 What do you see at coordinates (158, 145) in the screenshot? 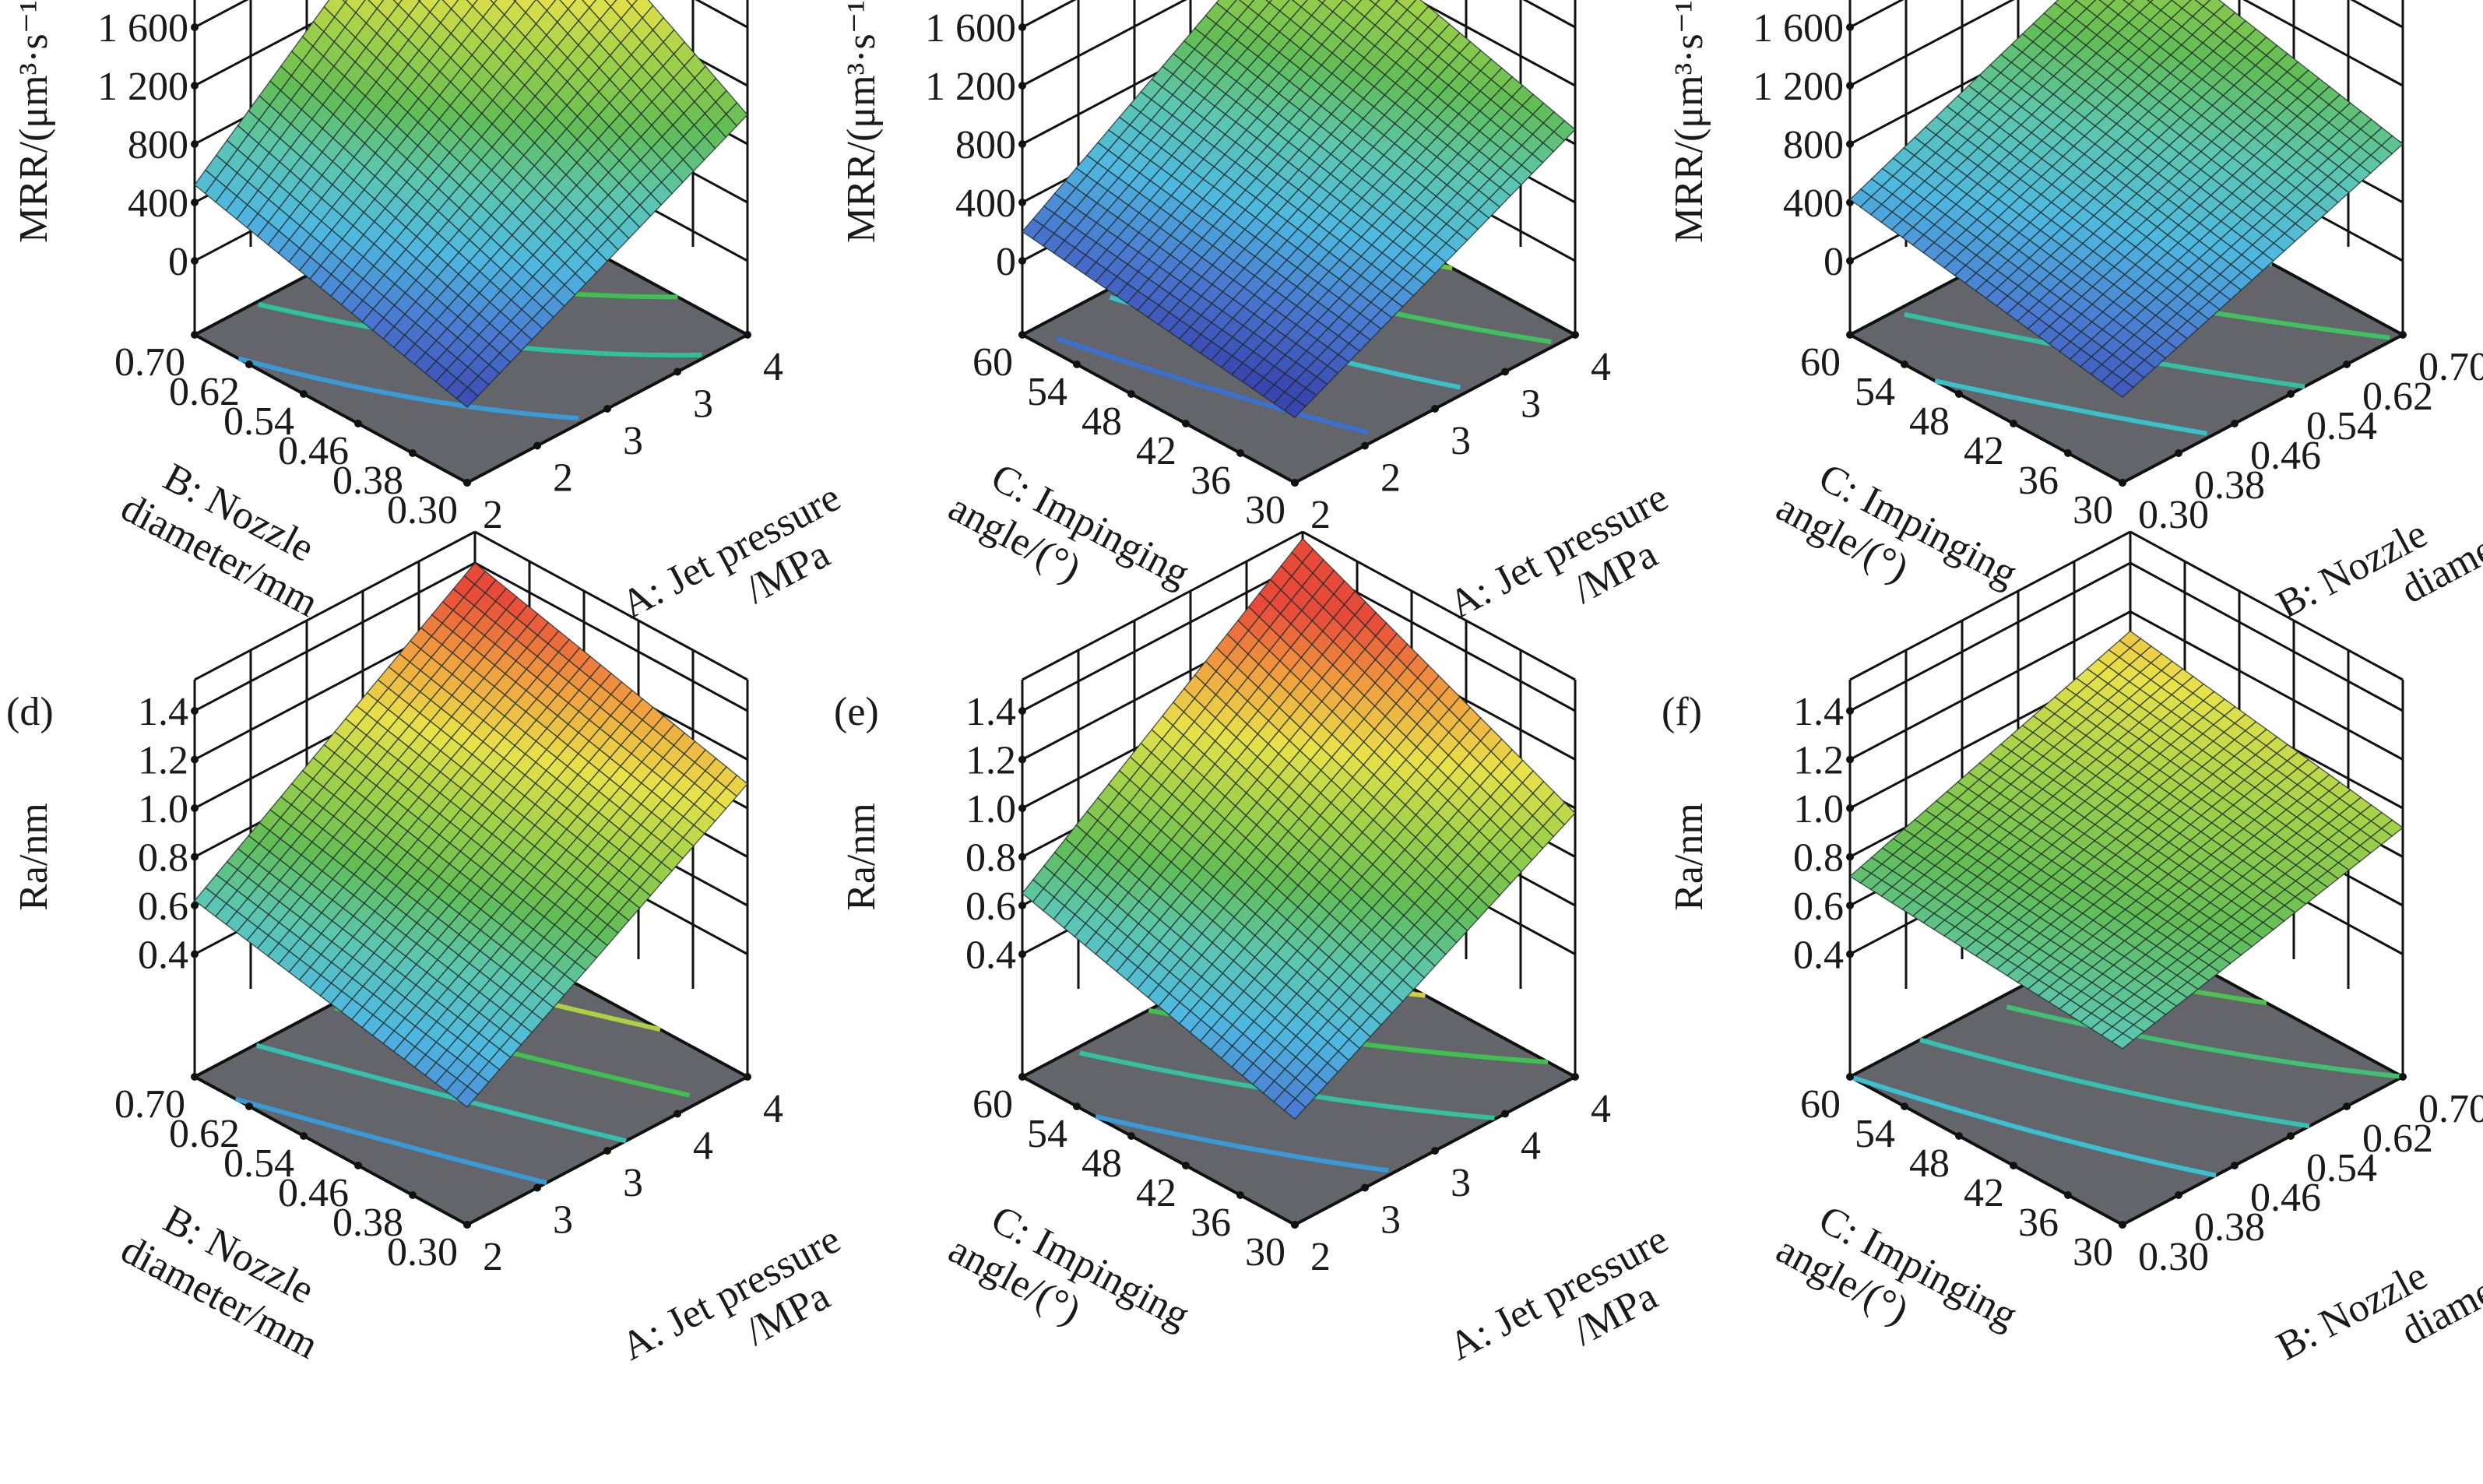
I see `z-tick-label: 800` at bounding box center [158, 145].